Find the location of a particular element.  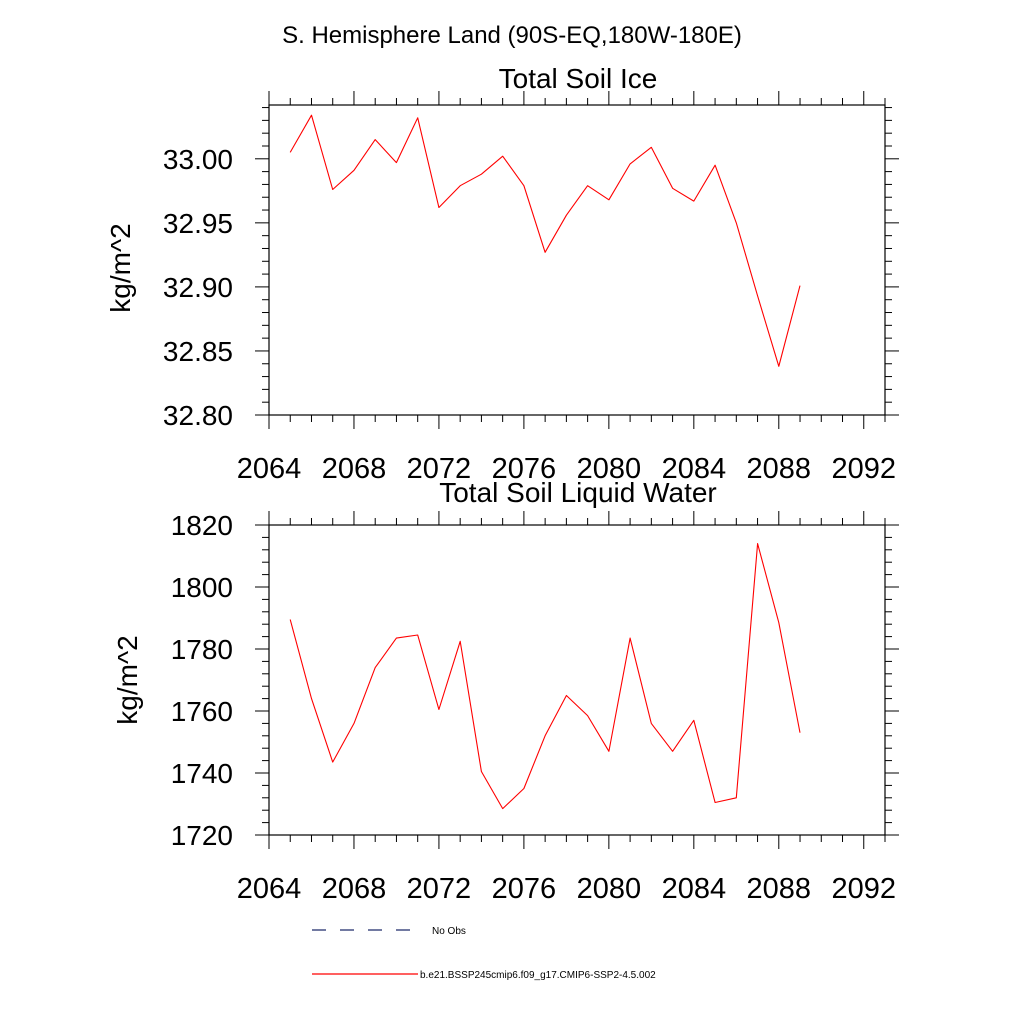

y-tick-label: 32.80 is located at coordinates (198, 415).